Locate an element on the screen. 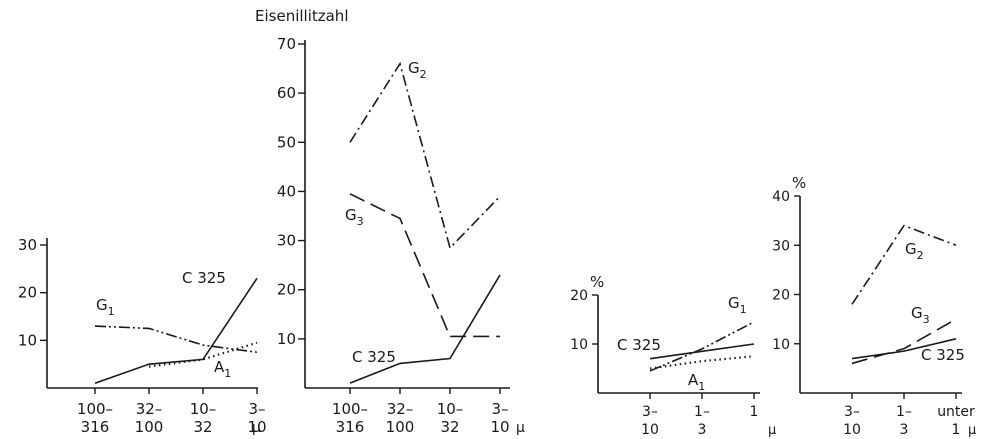 This screenshot has height=439, width=985. y-tick-label: 50 is located at coordinates (286, 142).